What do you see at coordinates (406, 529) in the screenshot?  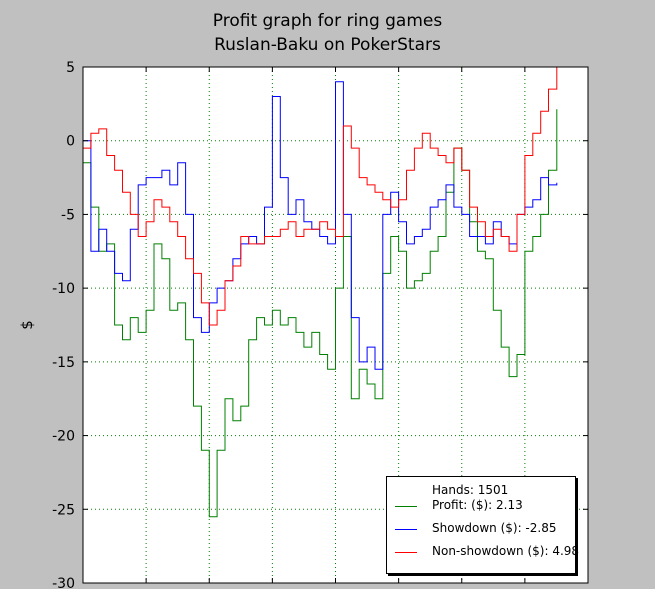 I see `legend-swatch-showdown` at bounding box center [406, 529].